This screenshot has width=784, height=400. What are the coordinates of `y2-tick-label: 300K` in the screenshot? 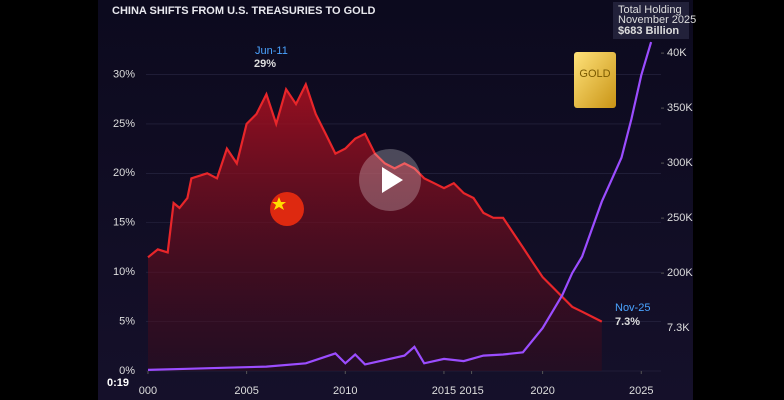 It's located at (680, 163).